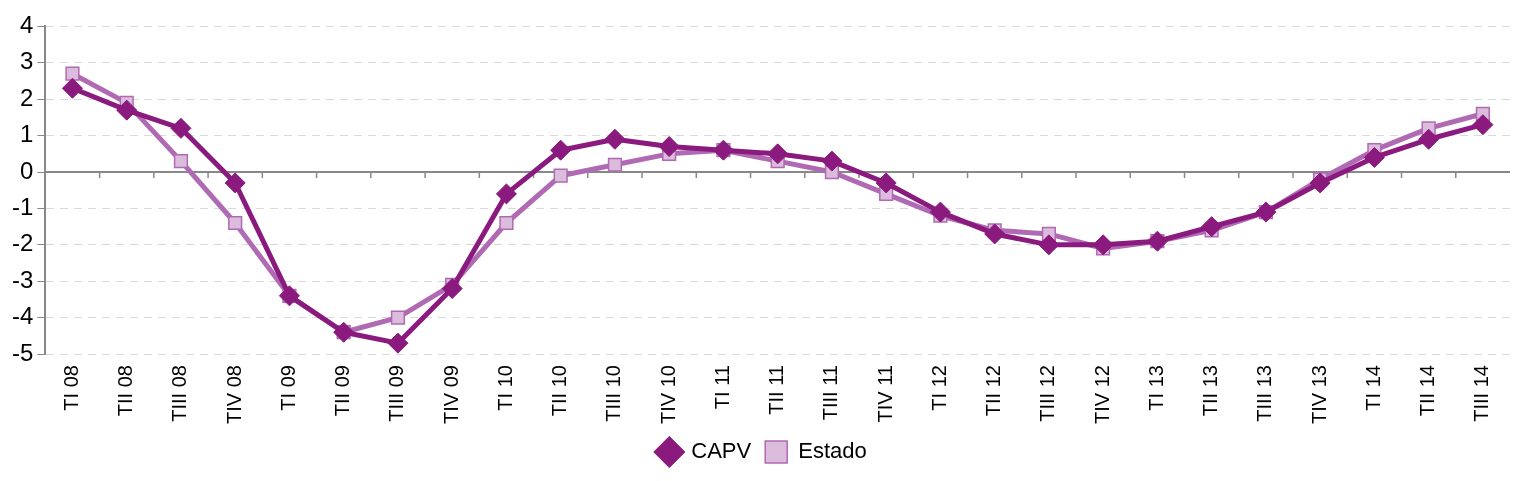 This screenshot has width=1529, height=481. What do you see at coordinates (721, 387) in the screenshot?
I see `x-tick-label: TI 11` at bounding box center [721, 387].